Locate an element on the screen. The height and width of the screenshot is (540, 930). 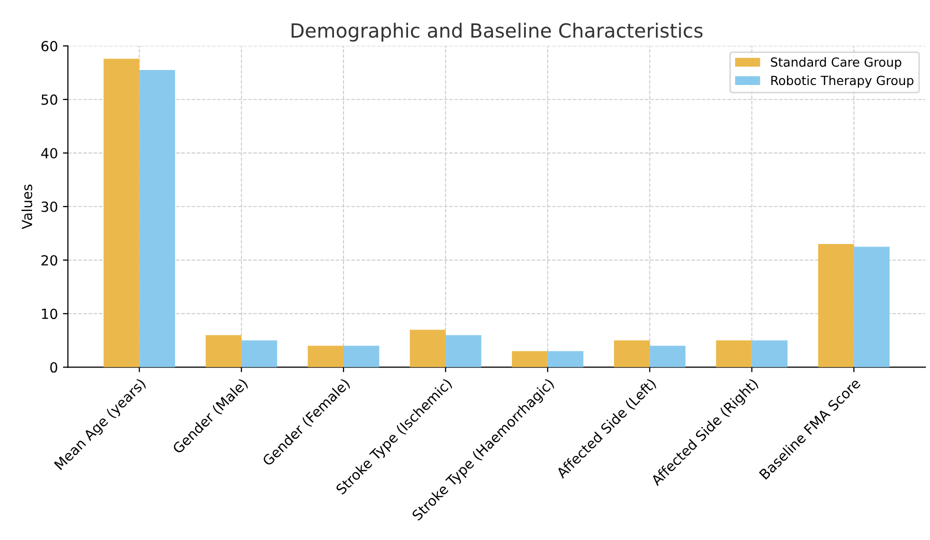
chart-title: Demographic and Baseline Characteristics is located at coordinates (497, 32).